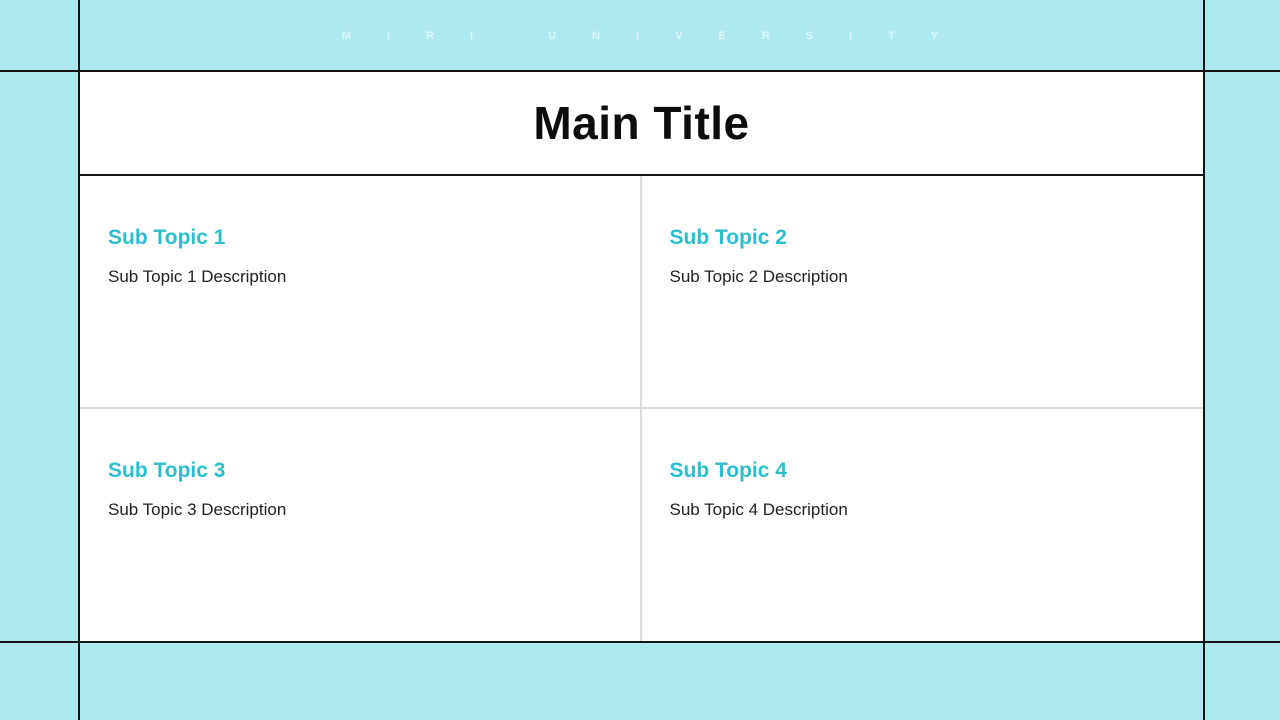 The width and height of the screenshot is (1280, 720). I want to click on frame-rule-vertical-left, so click(79, 360).